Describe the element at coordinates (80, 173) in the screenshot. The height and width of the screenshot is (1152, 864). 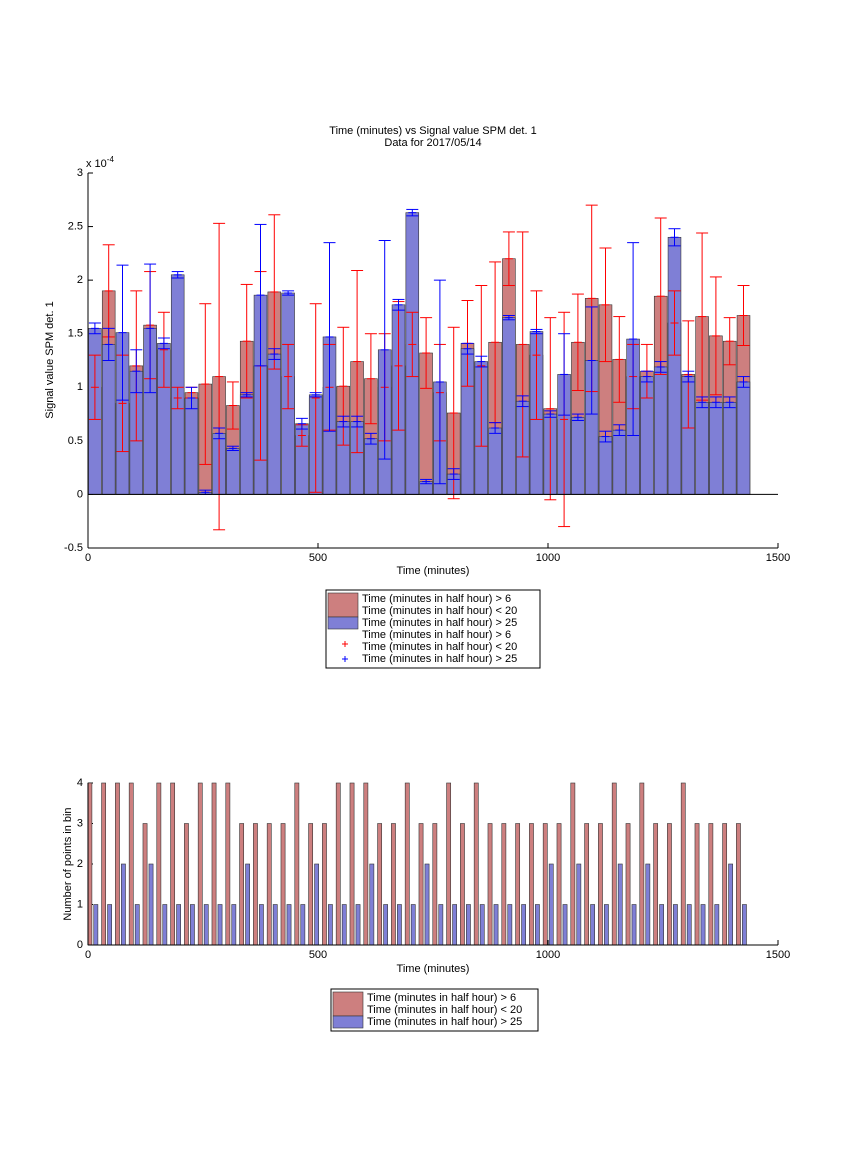
I see `y-tick-label: 3` at that location.